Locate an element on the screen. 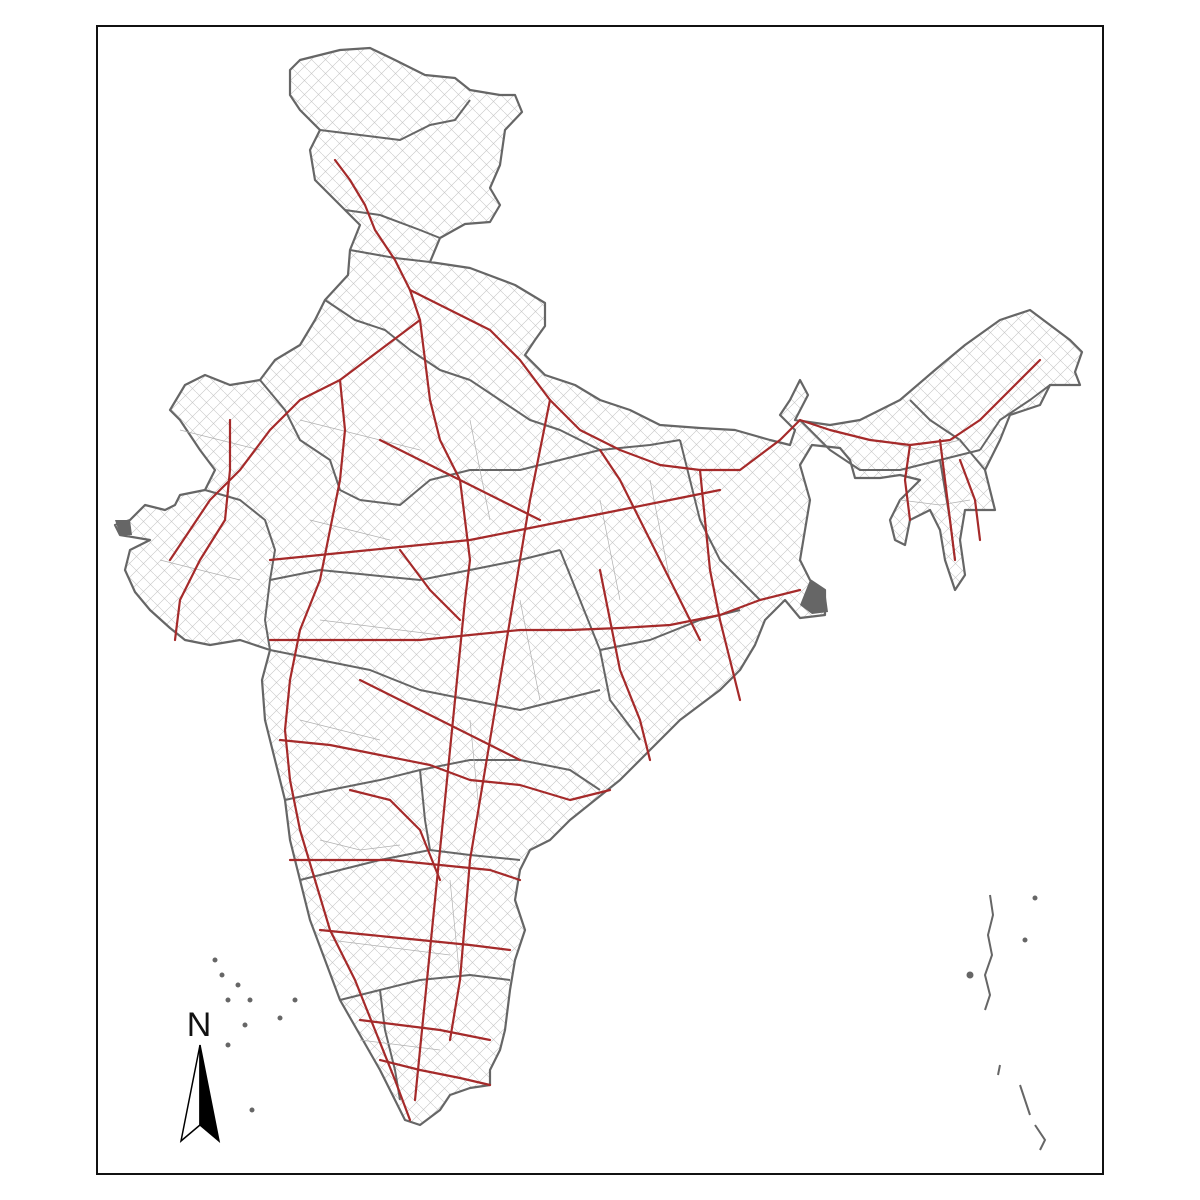 This screenshot has width=1200, height=1200. bangladesh-hole is located at coordinates (814, 597).